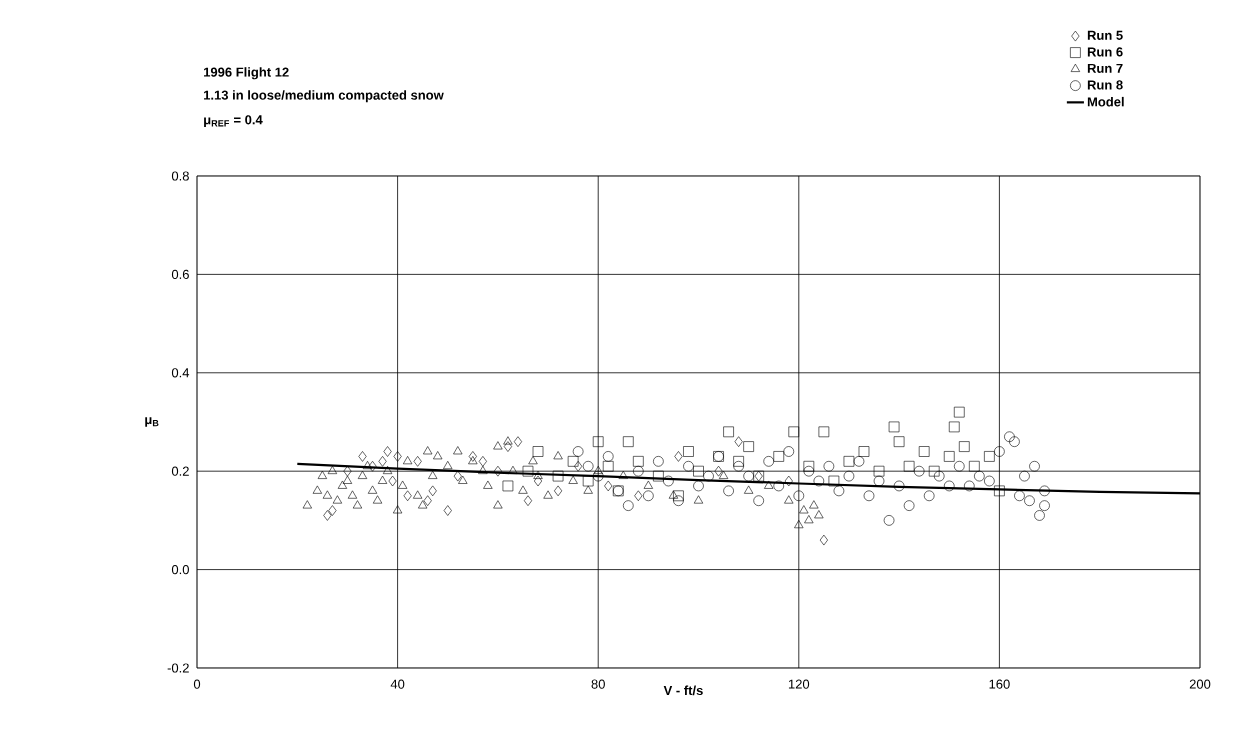 Image resolution: width=1253 pixels, height=730 pixels. What do you see at coordinates (1105, 68) in the screenshot?
I see `legend-label: Run 7` at bounding box center [1105, 68].